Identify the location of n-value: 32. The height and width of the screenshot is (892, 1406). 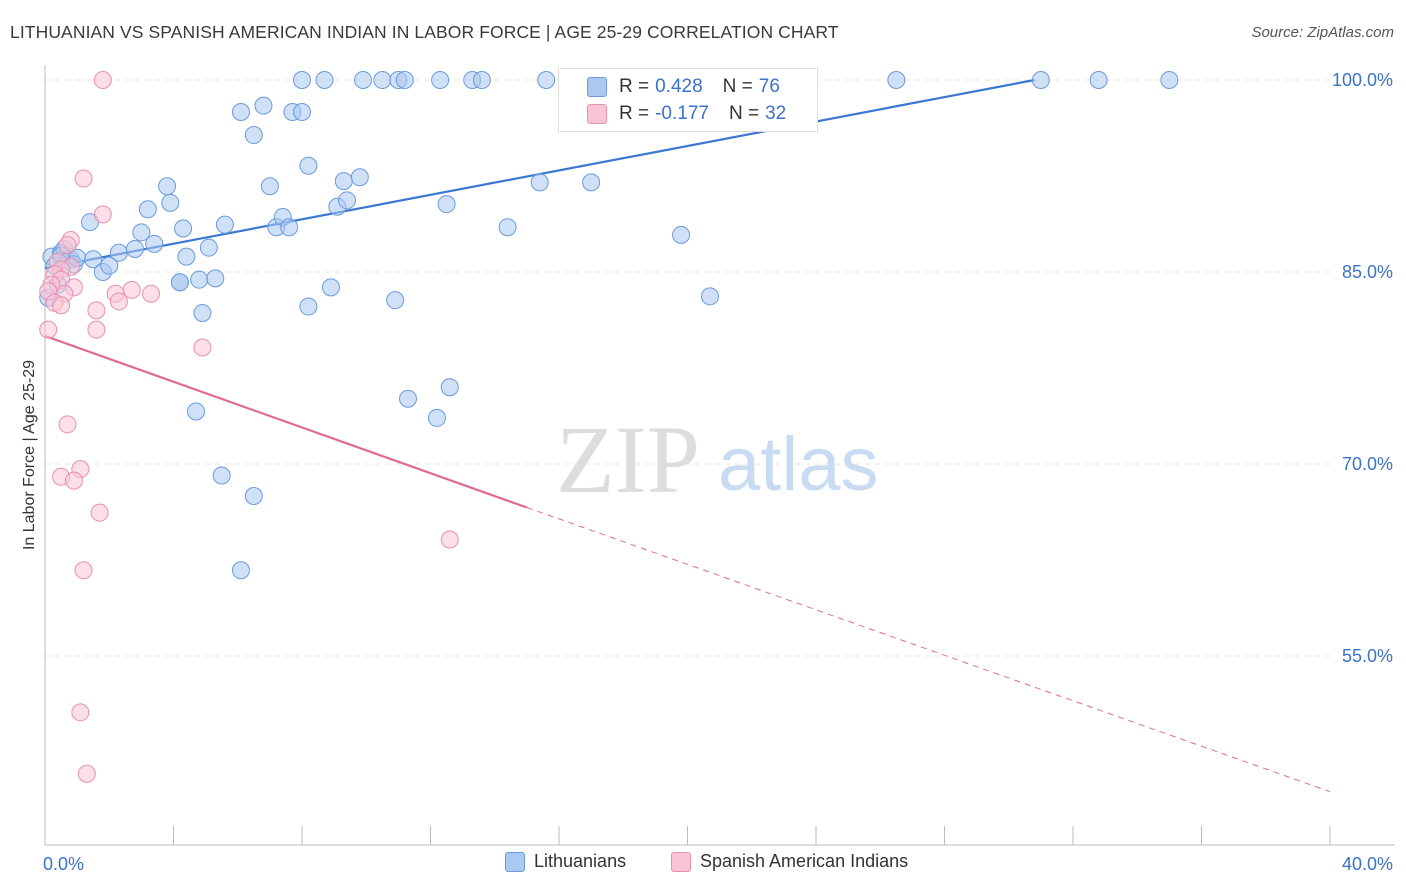
(776, 113).